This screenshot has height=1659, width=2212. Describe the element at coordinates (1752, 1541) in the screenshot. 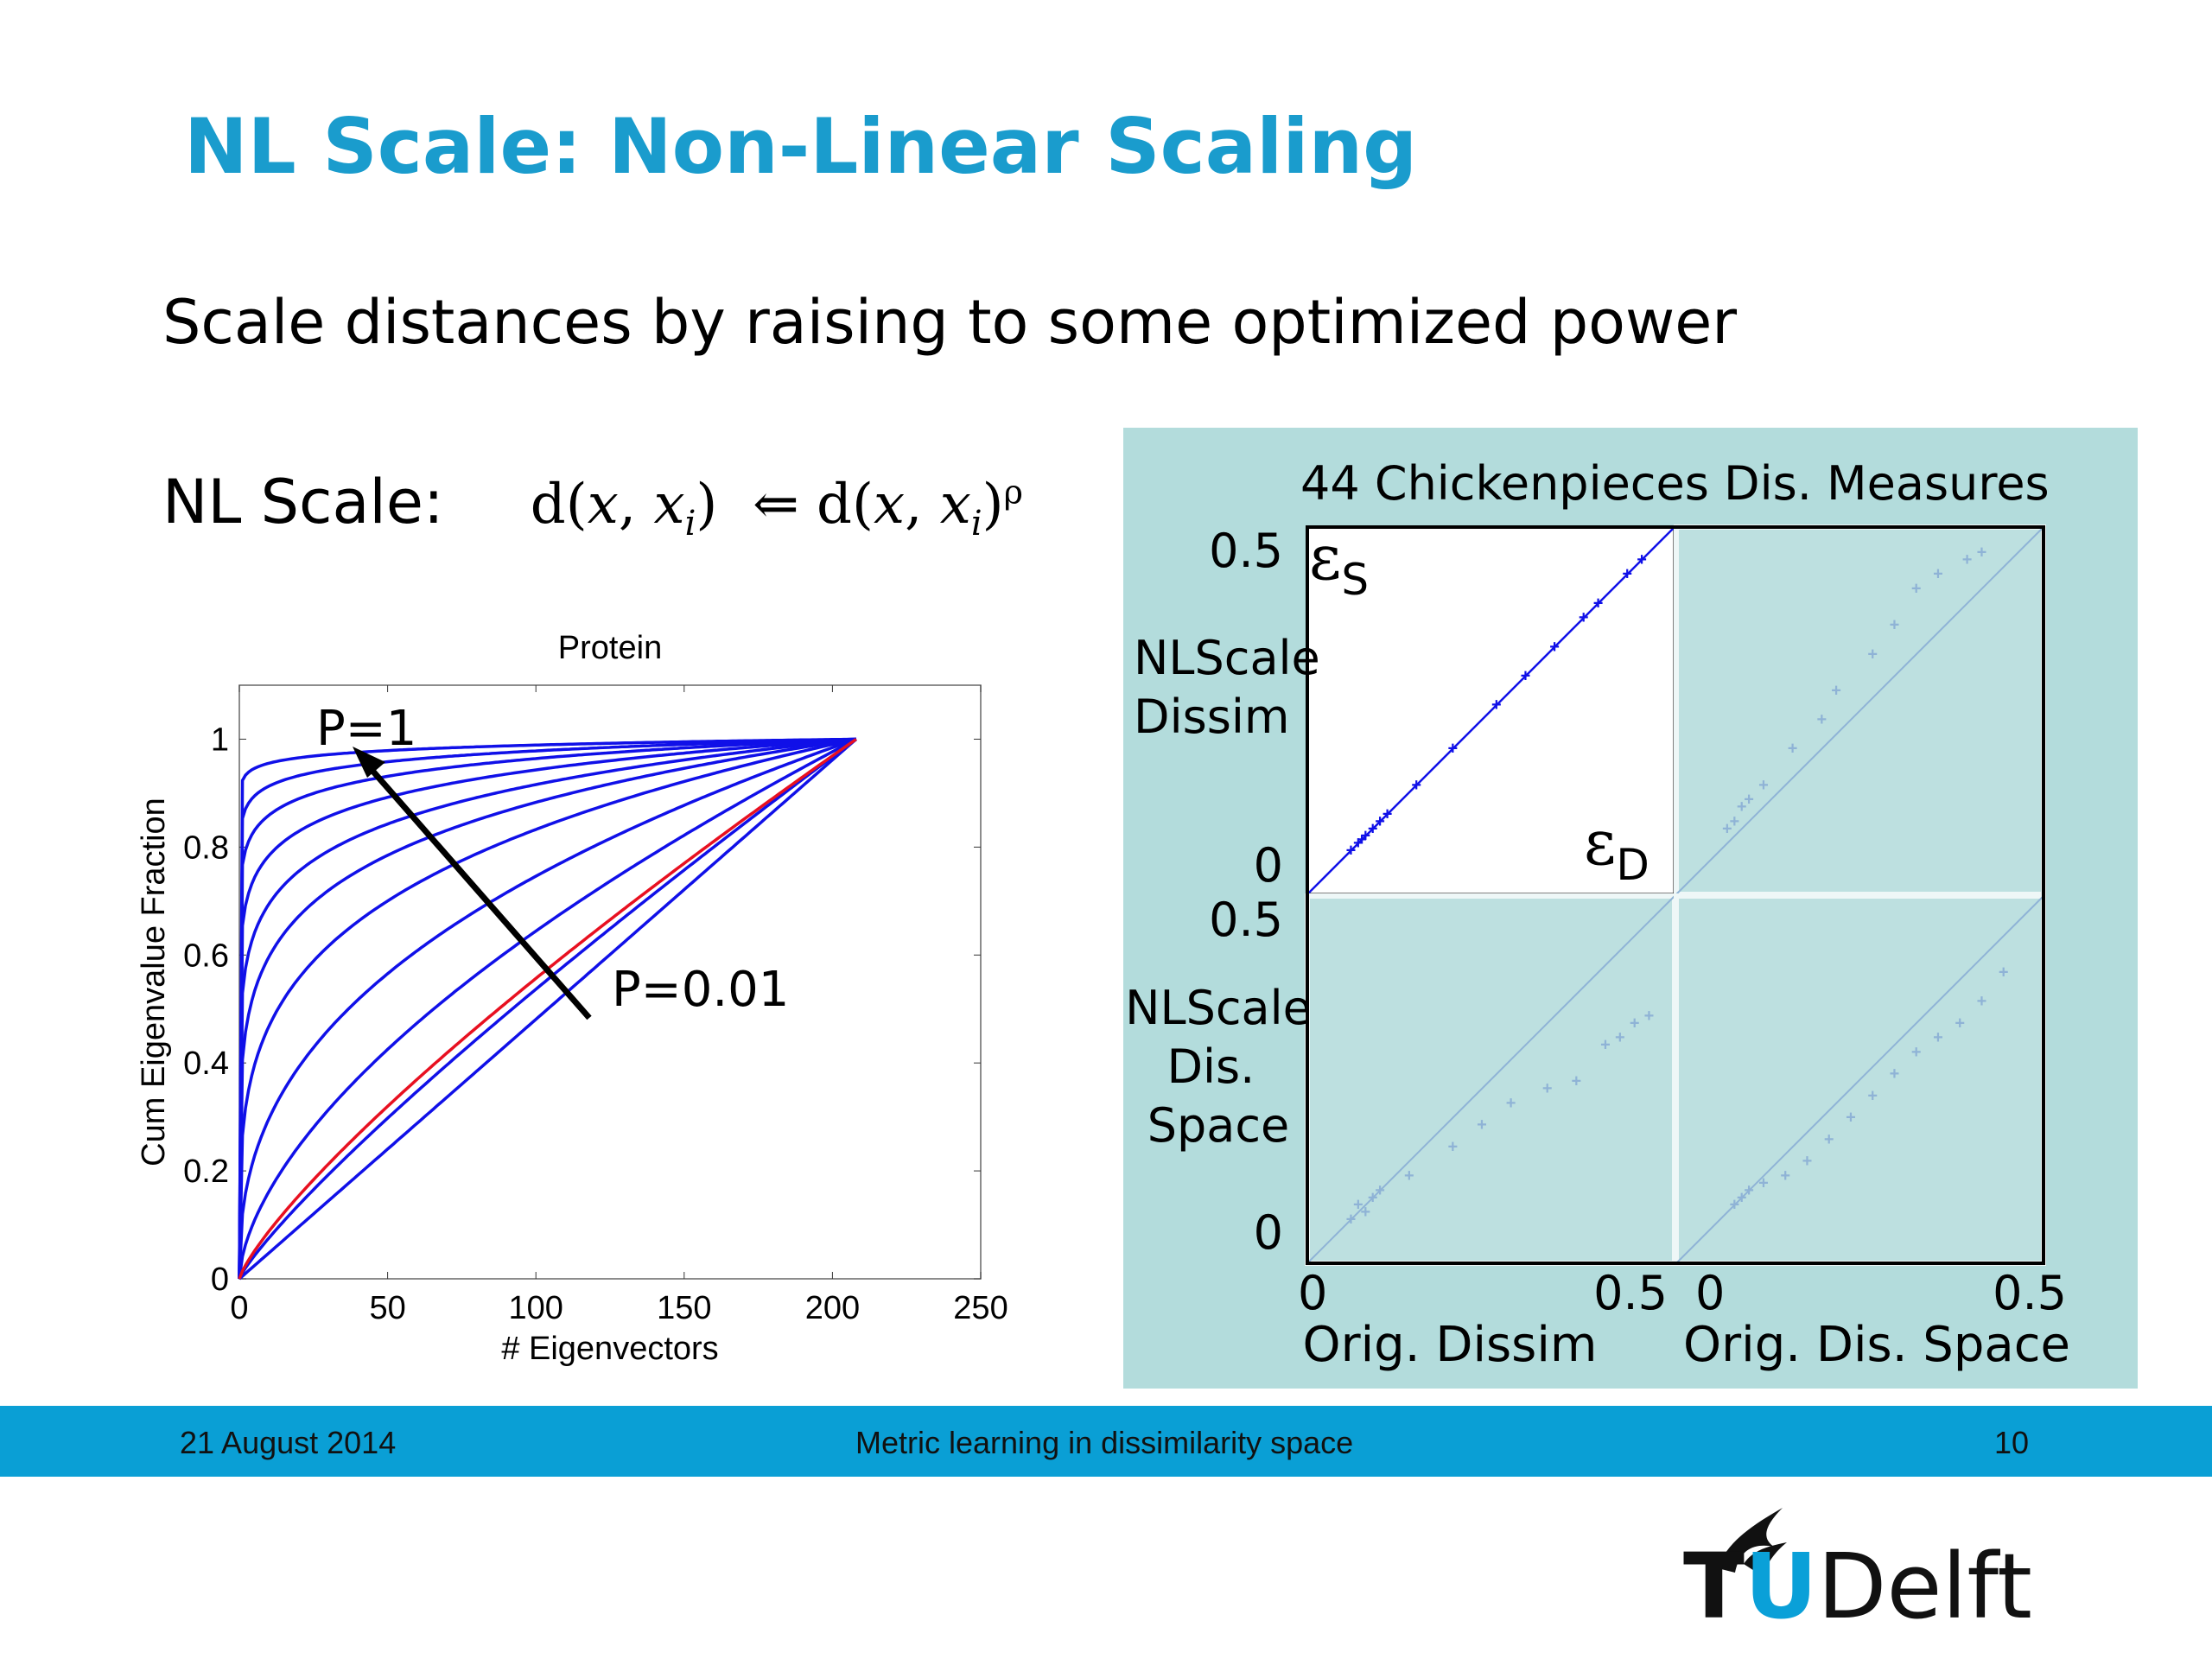

I see `flame-icon` at that location.